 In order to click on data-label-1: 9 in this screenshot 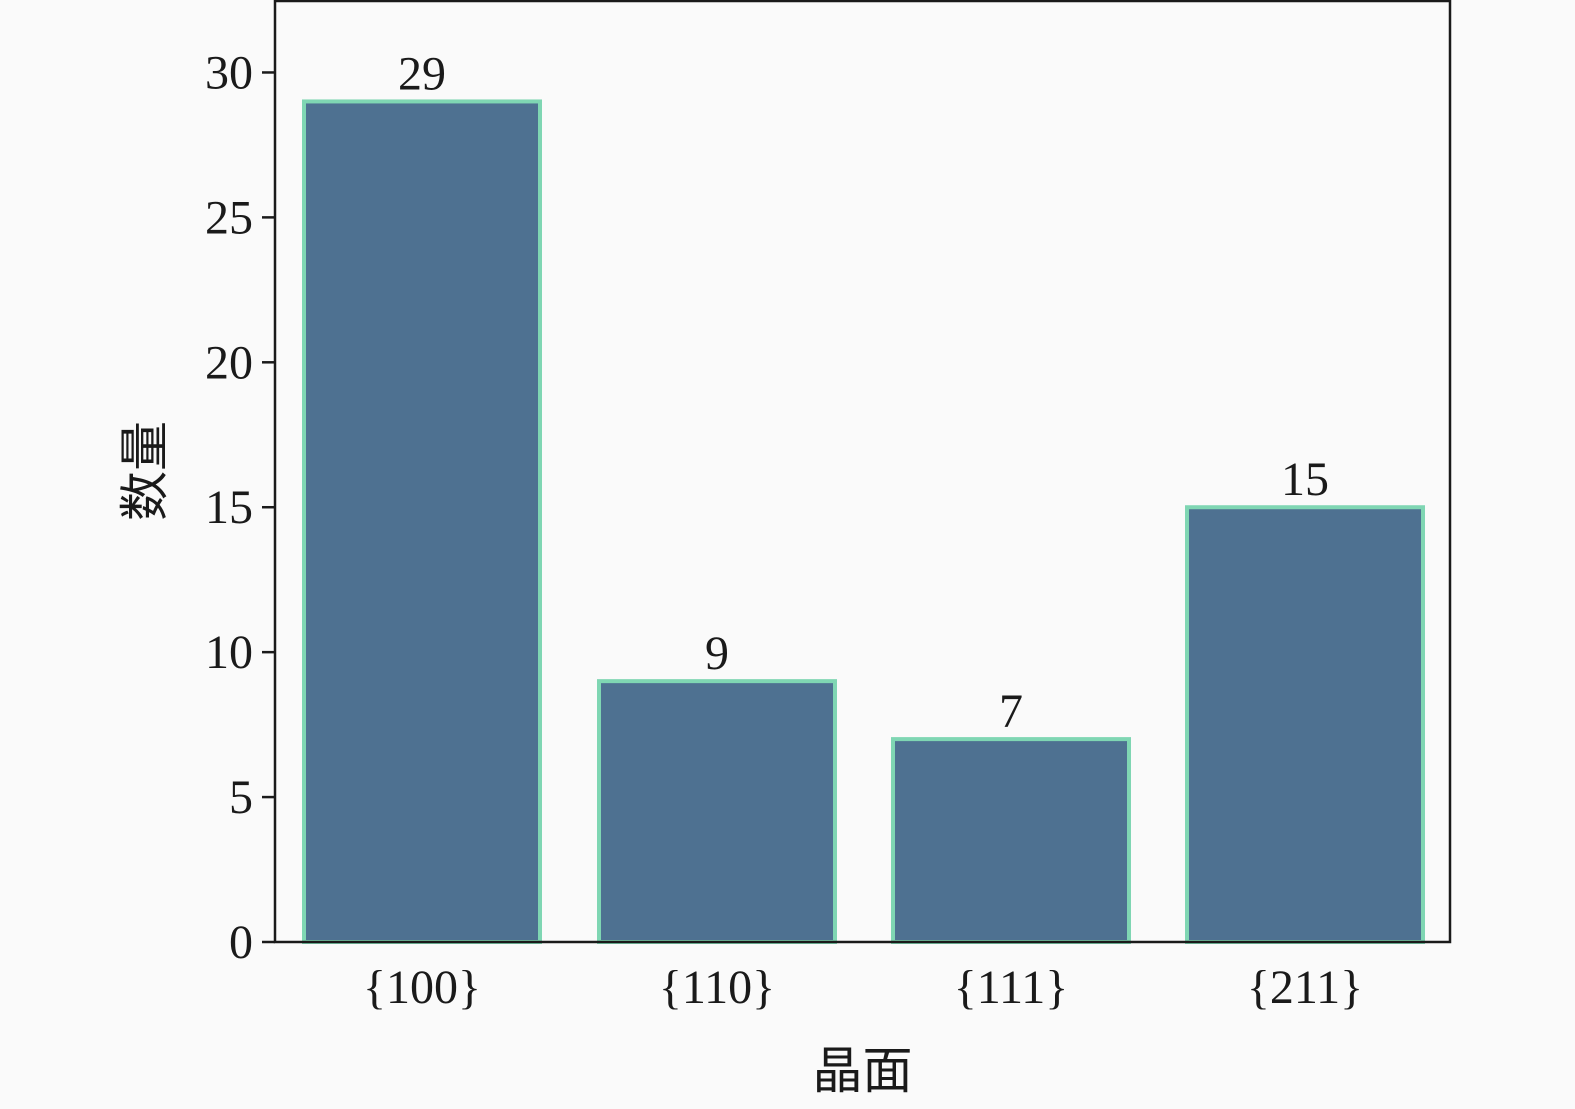, I will do `click(717, 653)`.